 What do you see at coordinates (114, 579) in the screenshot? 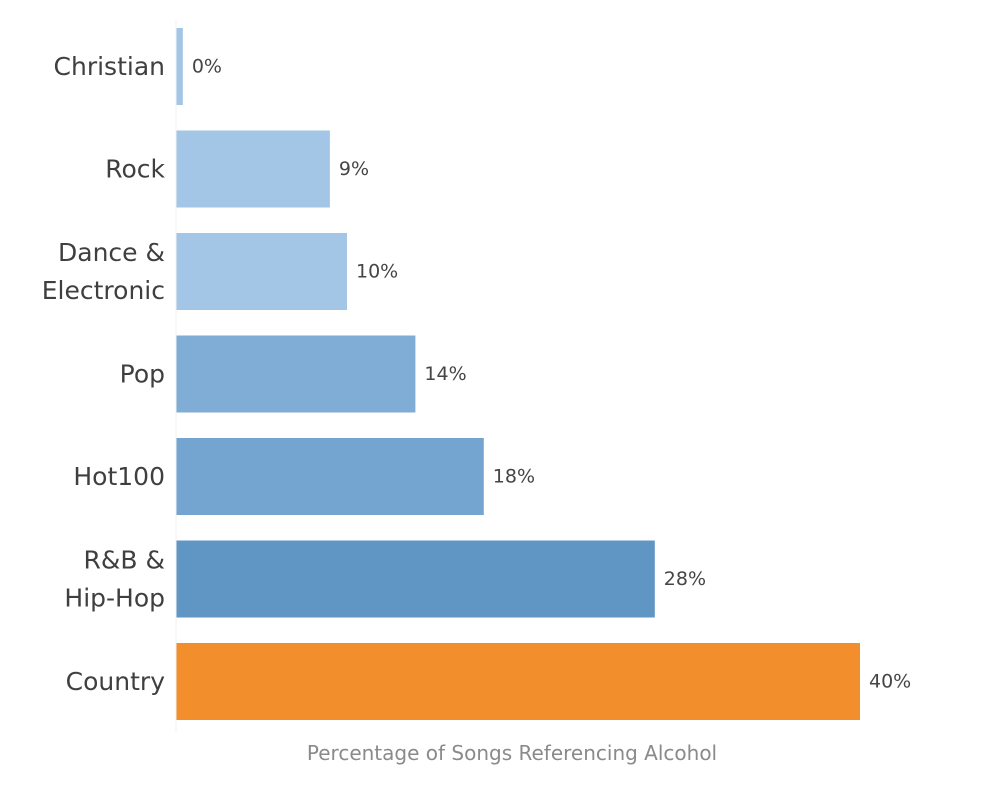
I see `category-label-5: R&B & Hip-Hop` at bounding box center [114, 579].